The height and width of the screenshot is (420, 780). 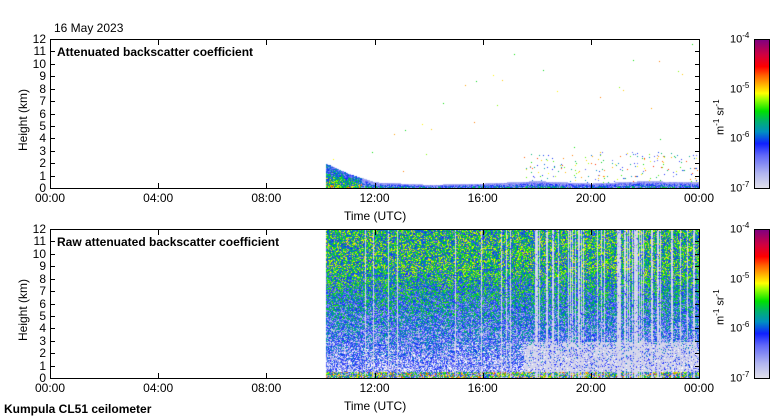 What do you see at coordinates (720, 302) in the screenshot?
I see `colorbar-unit-part: sr` at bounding box center [720, 302].